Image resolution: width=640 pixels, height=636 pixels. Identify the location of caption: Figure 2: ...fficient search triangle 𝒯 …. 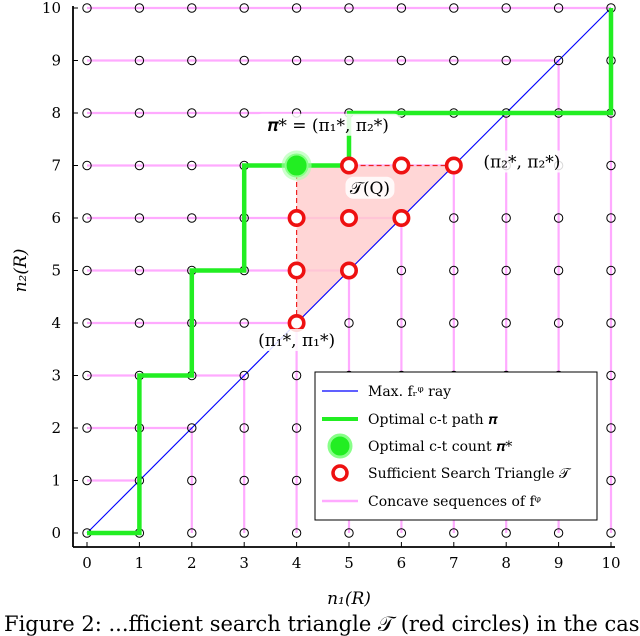
(322, 624).